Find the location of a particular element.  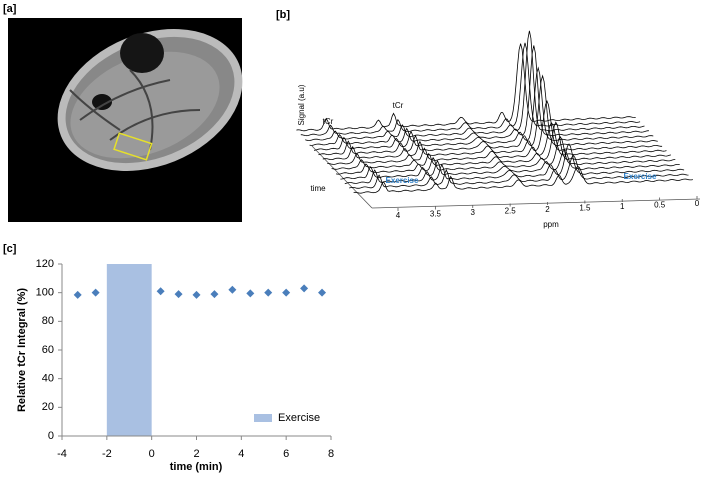

mri-image is located at coordinates (125, 120).